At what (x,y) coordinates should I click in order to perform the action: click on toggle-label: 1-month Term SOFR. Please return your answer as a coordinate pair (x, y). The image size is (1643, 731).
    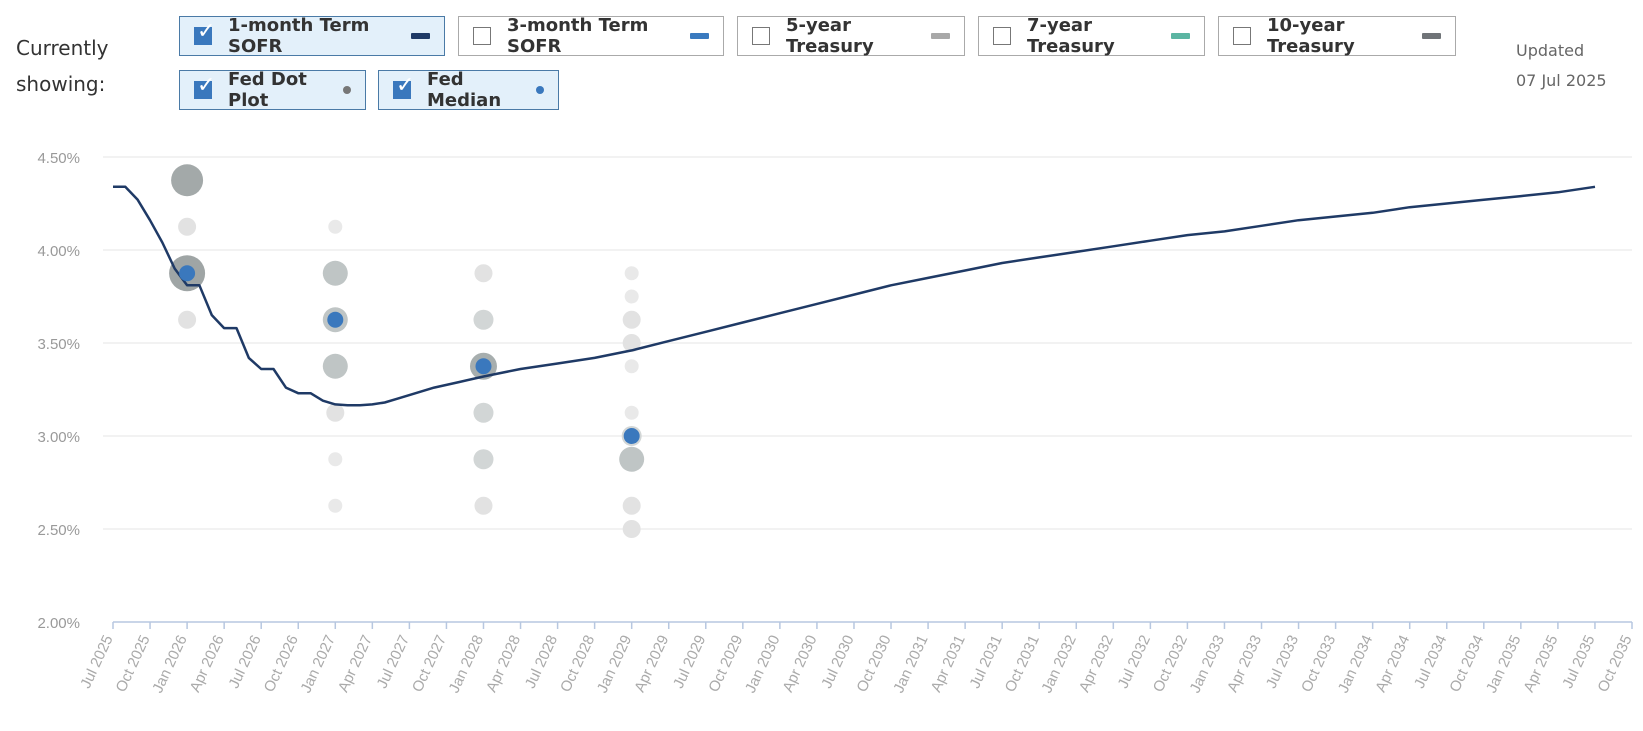
    Looking at the image, I should click on (299, 36).